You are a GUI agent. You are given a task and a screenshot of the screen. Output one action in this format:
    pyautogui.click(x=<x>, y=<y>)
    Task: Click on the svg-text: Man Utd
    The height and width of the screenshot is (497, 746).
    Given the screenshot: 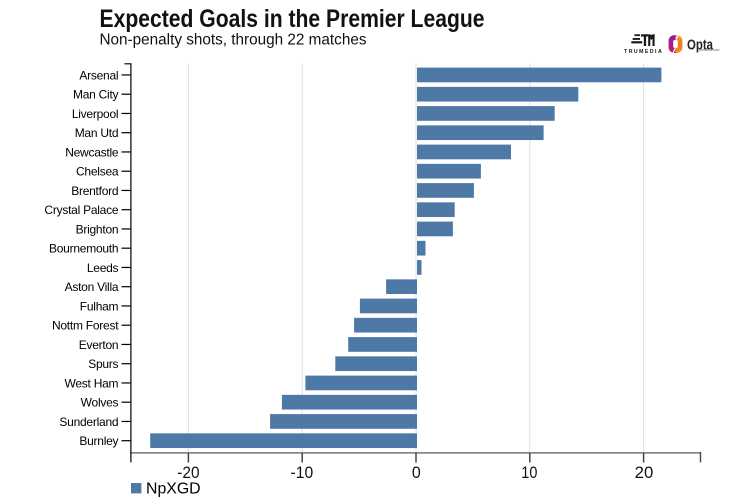 What is the action you would take?
    pyautogui.click(x=97, y=133)
    